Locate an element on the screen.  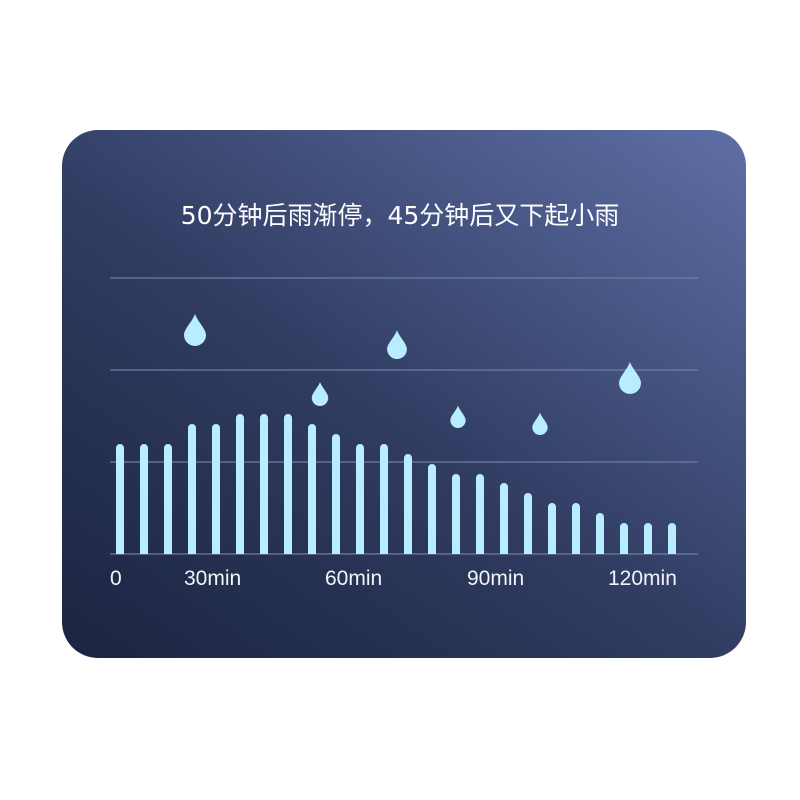
x-tick-label: 120min is located at coordinates (642, 578).